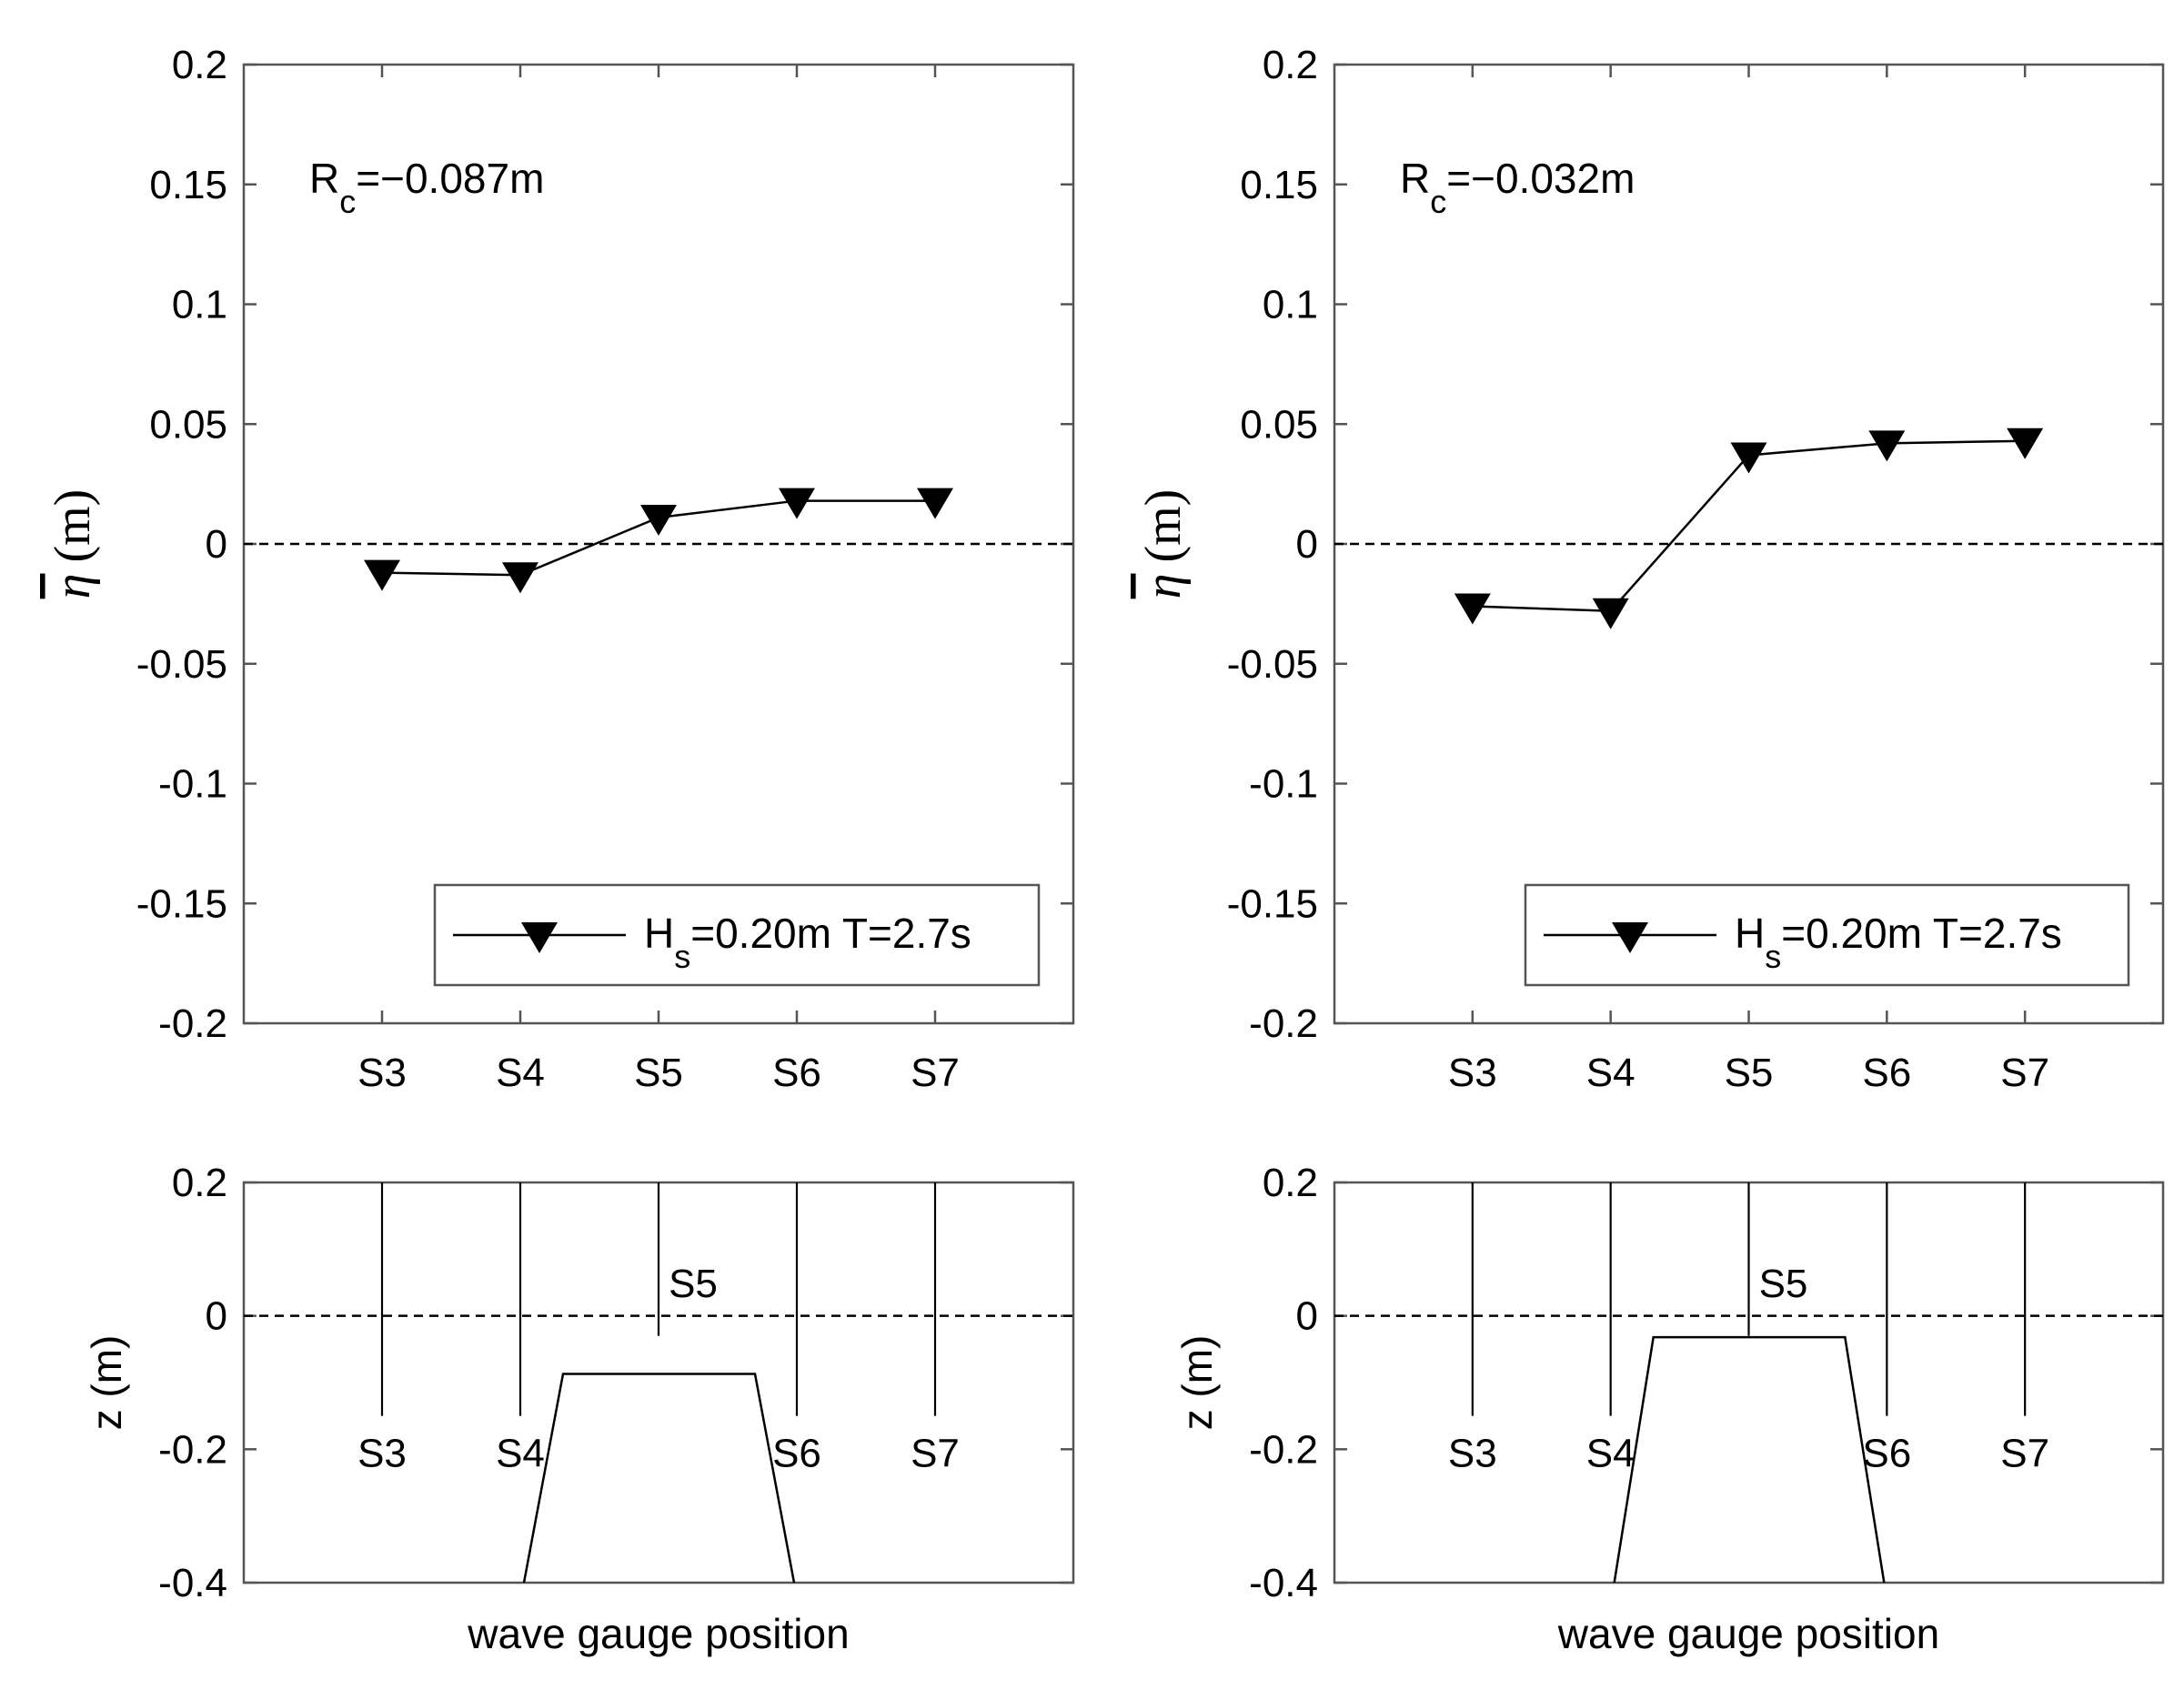 This screenshot has width=2184, height=1690. I want to click on rc-annotation: Rc=−0.032m, so click(1517, 188).